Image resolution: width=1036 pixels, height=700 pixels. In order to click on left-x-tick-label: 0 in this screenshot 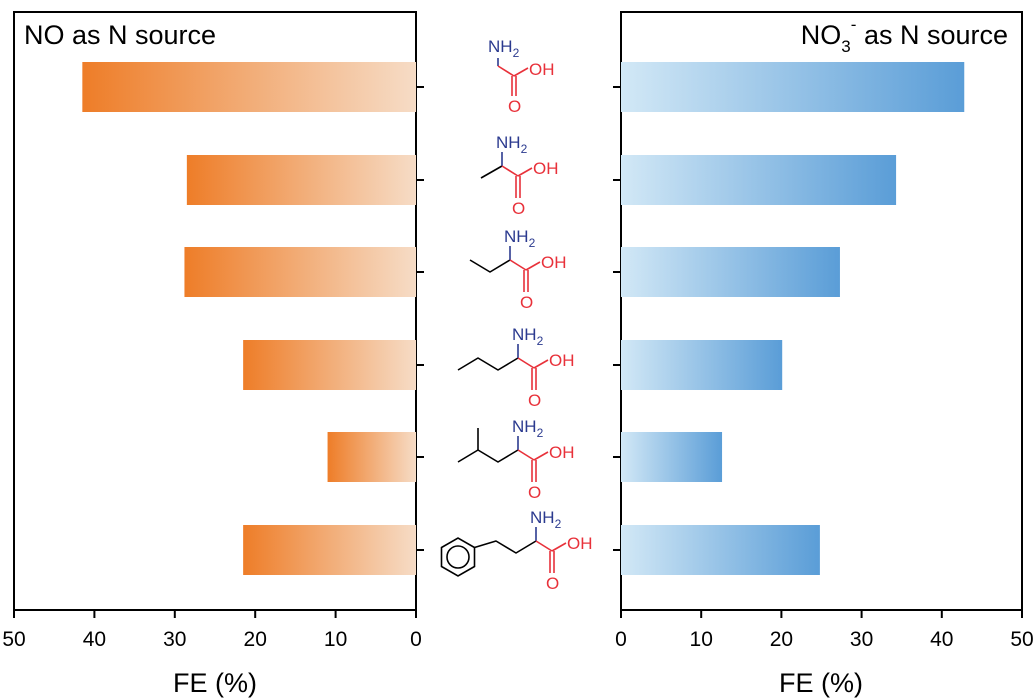, I will do `click(416, 639)`.